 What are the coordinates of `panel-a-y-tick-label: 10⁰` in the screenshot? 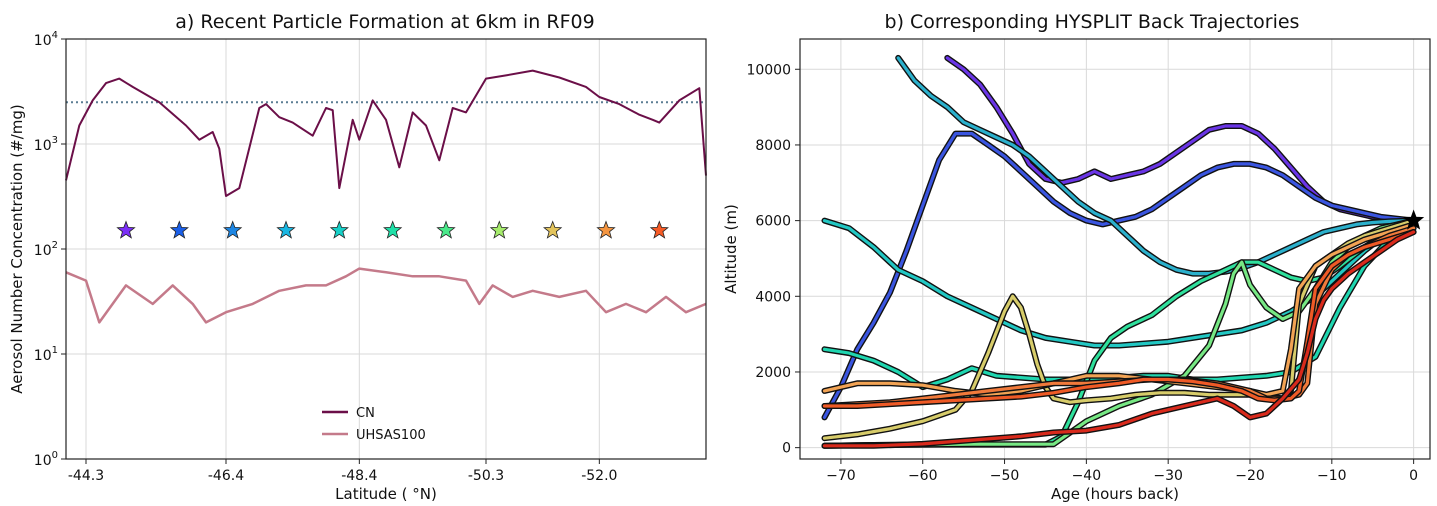 It's located at (46, 459).